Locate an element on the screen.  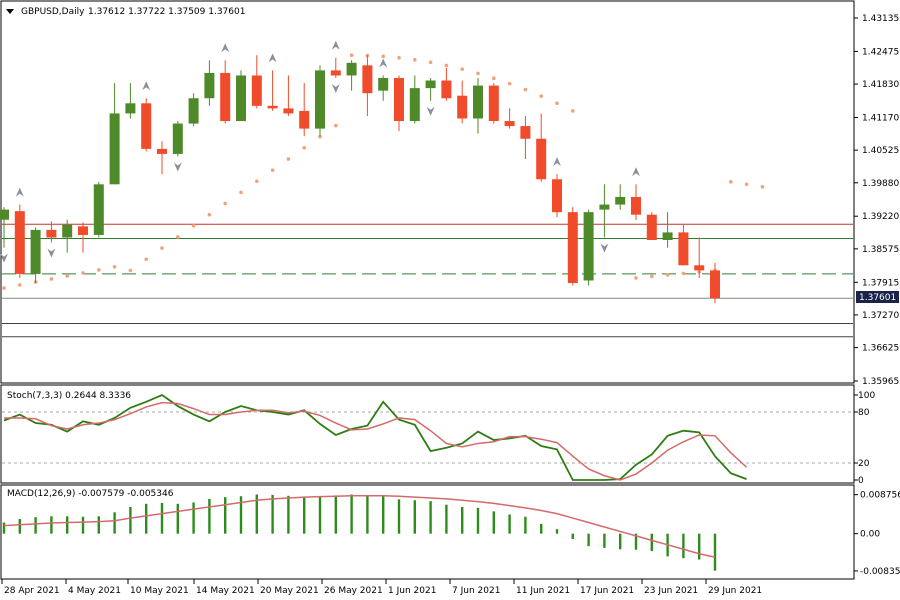
stochastic-main-line is located at coordinates (375, 437).